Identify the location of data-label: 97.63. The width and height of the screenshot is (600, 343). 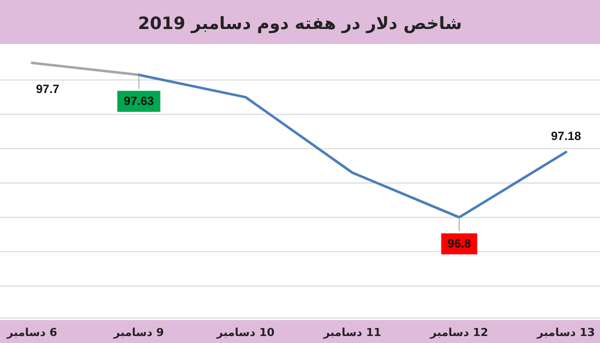
(139, 101).